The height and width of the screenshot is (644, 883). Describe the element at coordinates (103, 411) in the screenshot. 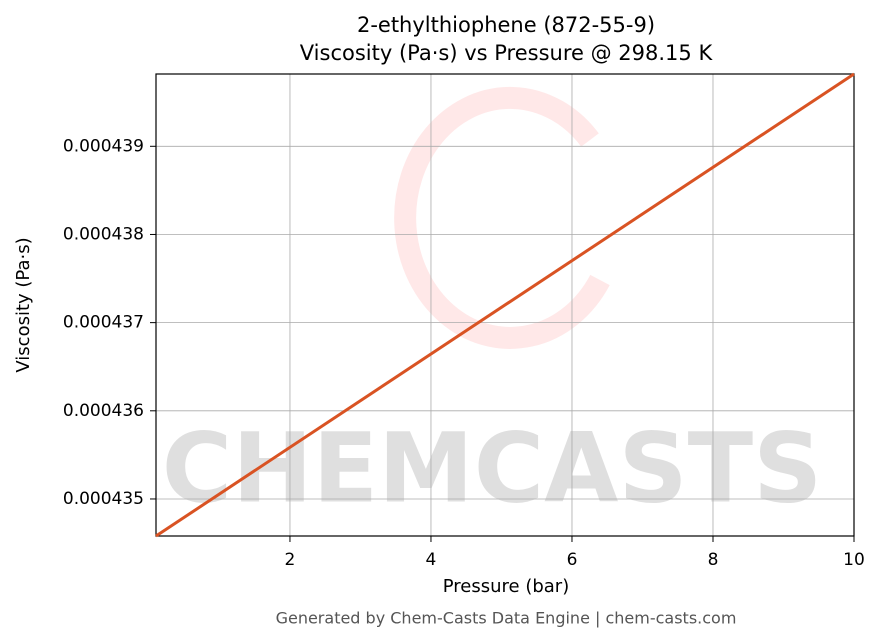

I see `y-tick-label: 0.000436` at that location.